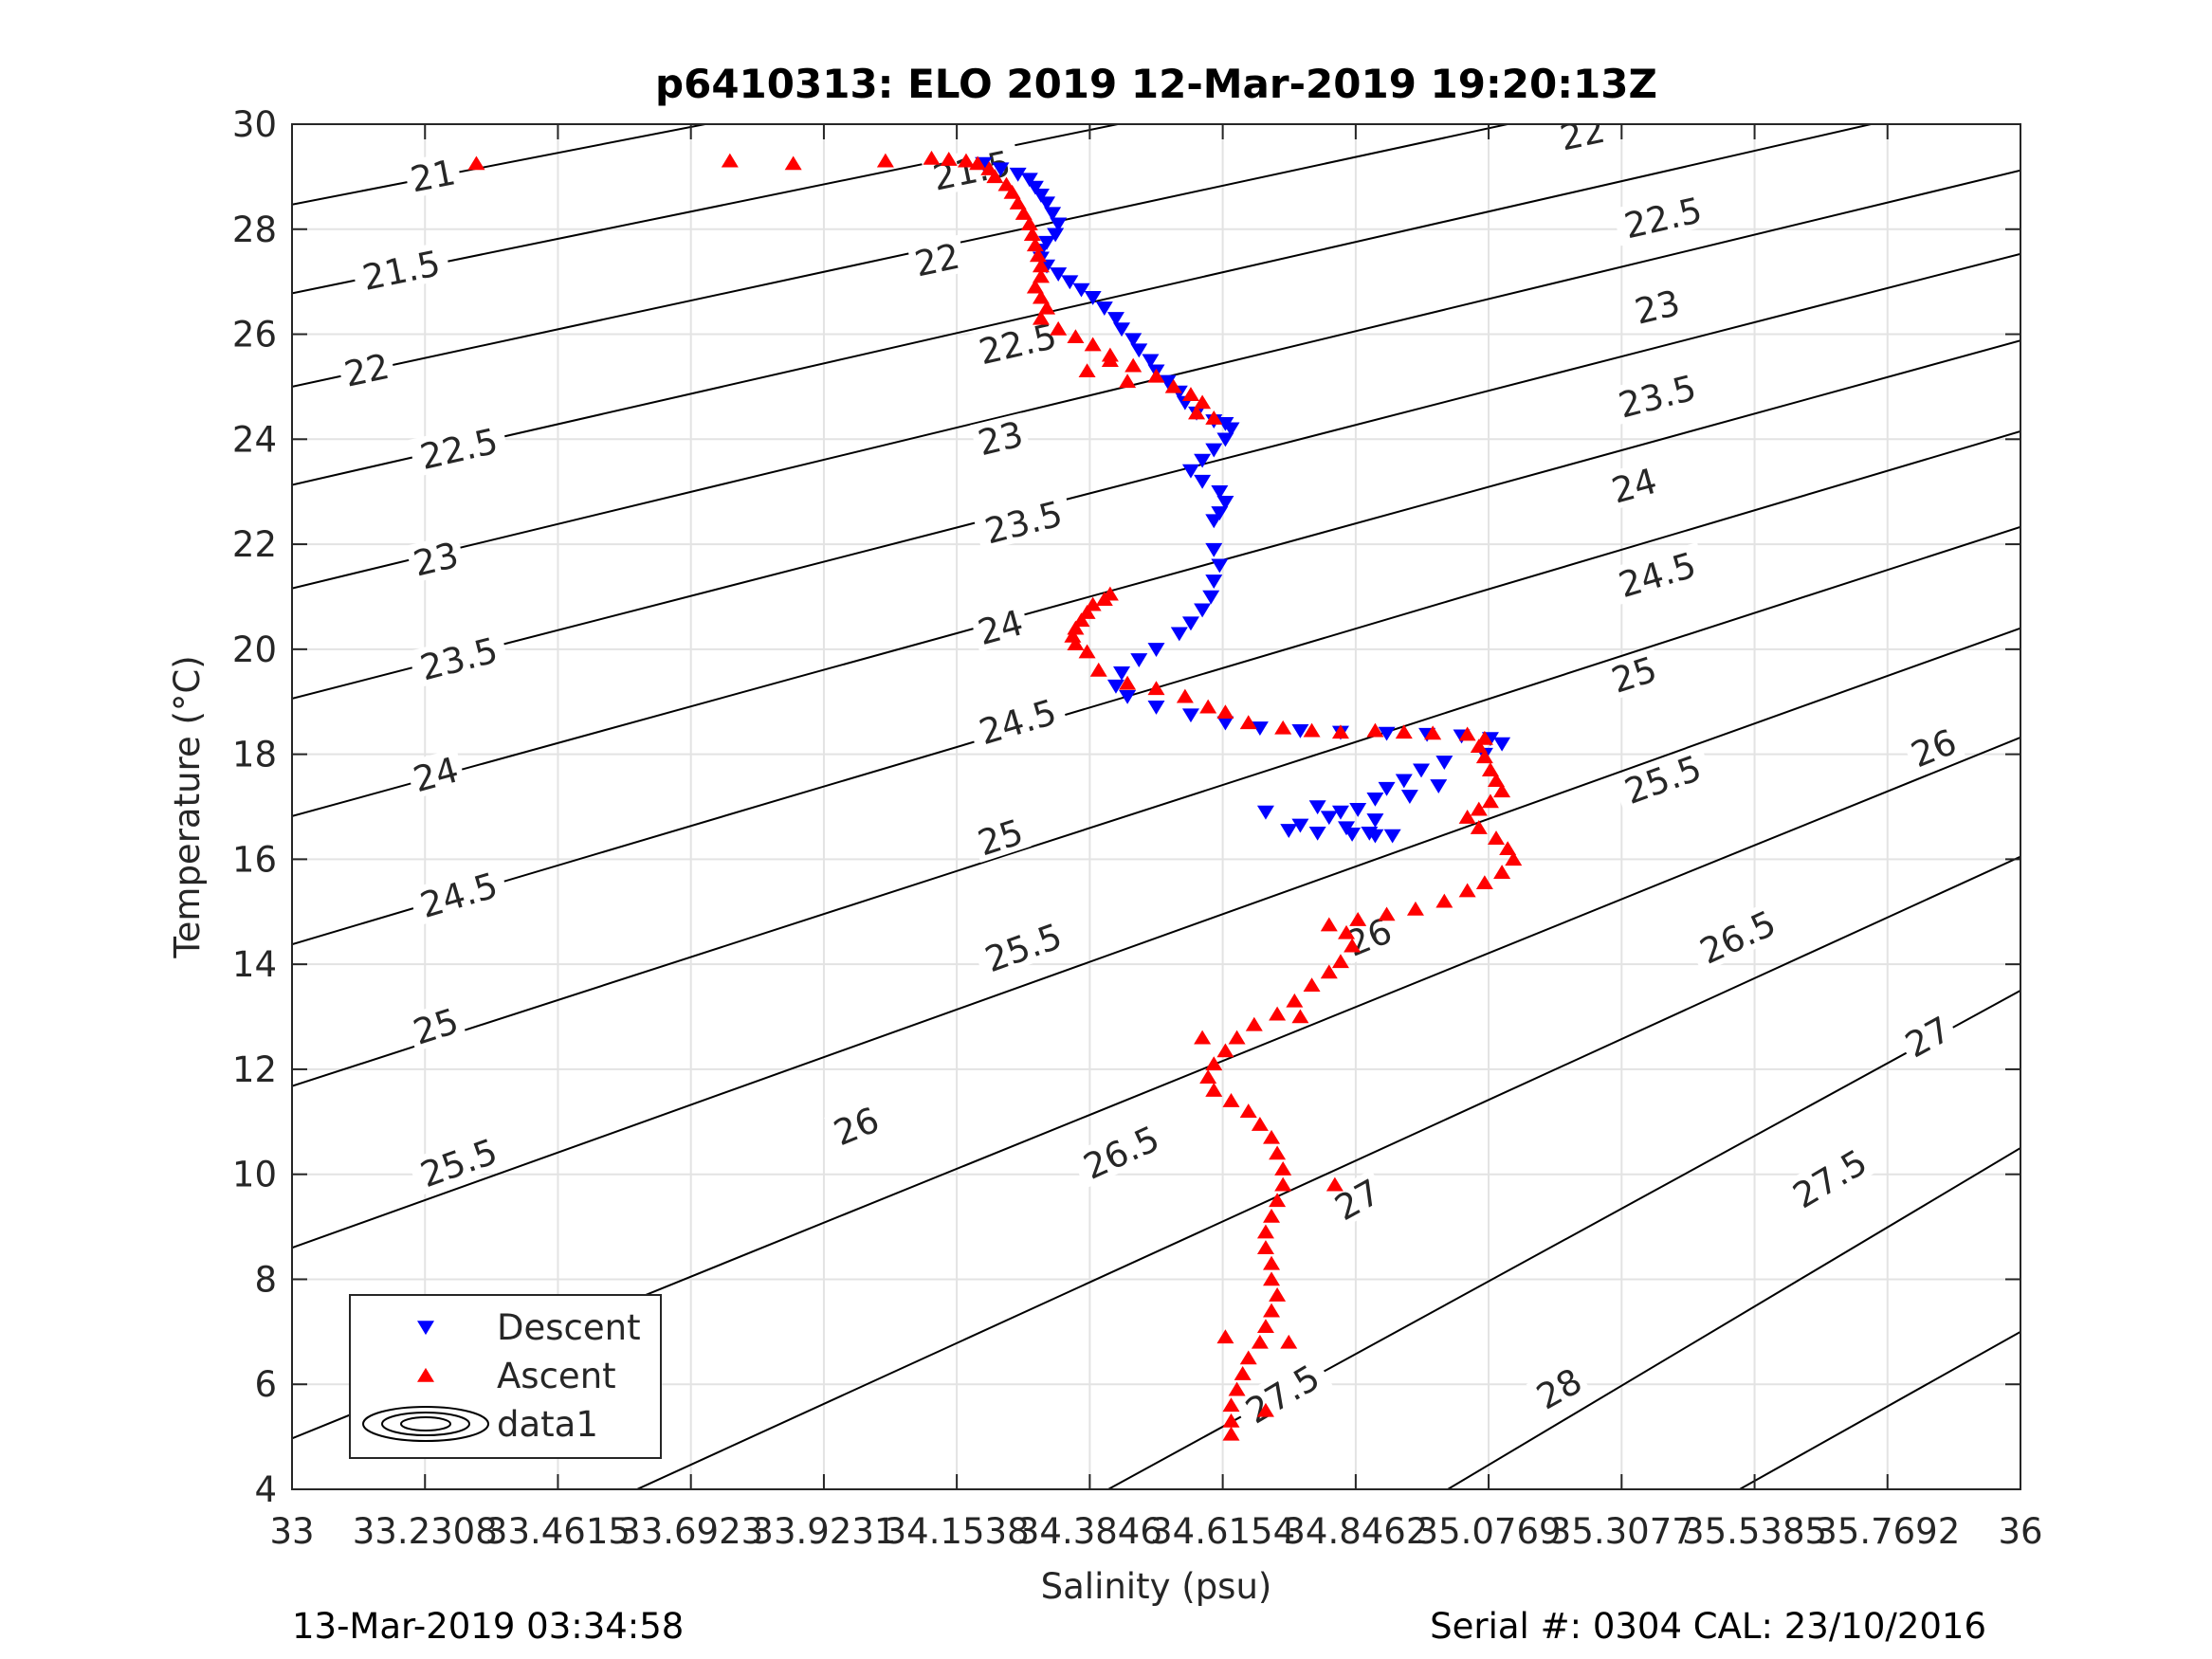 The height and width of the screenshot is (1659, 2212). What do you see at coordinates (1933, 747) in the screenshot?
I see `contour-label: 26` at bounding box center [1933, 747].